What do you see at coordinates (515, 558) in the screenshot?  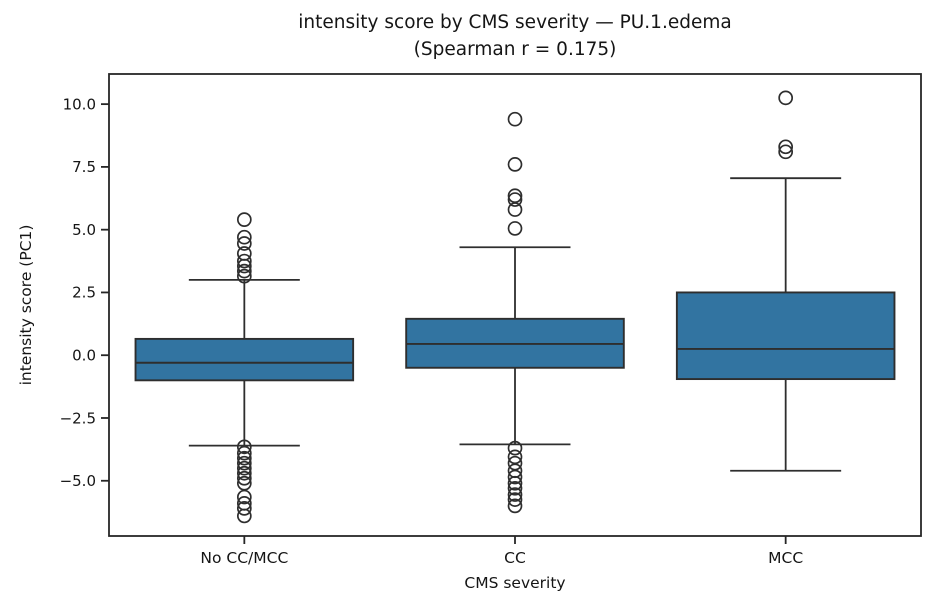 I see `x-tick-label: CC` at bounding box center [515, 558].